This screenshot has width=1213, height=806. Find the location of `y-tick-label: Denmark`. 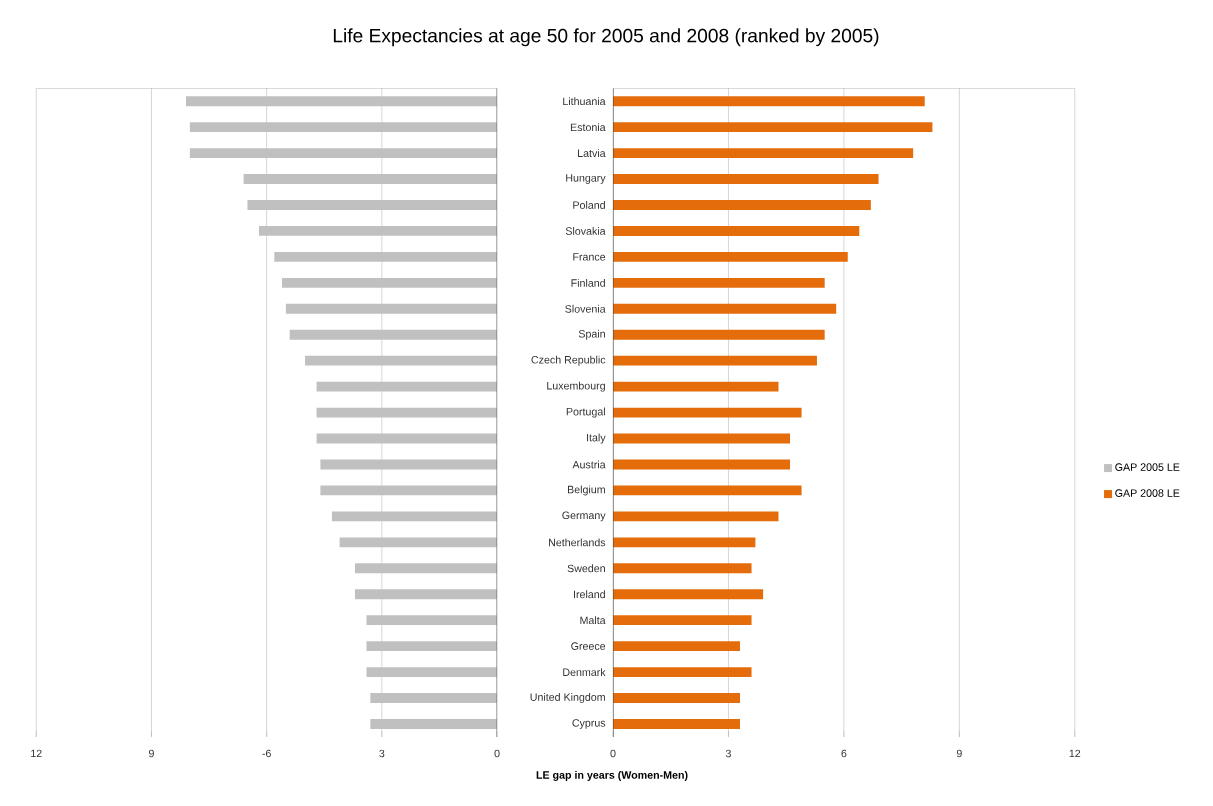

y-tick-label: Denmark is located at coordinates (584, 672).